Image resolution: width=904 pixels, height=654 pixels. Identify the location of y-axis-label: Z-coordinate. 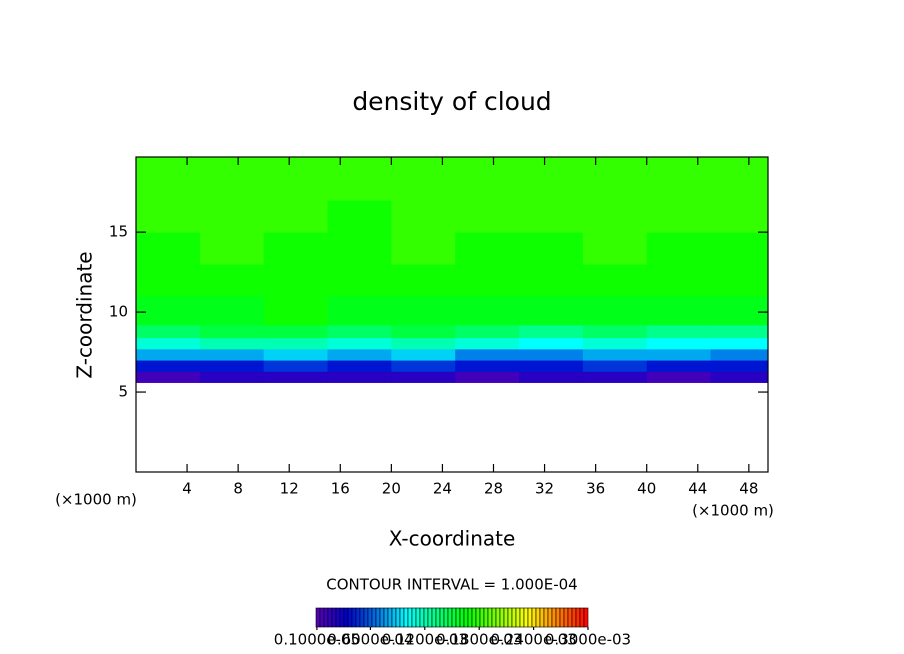
(85, 314).